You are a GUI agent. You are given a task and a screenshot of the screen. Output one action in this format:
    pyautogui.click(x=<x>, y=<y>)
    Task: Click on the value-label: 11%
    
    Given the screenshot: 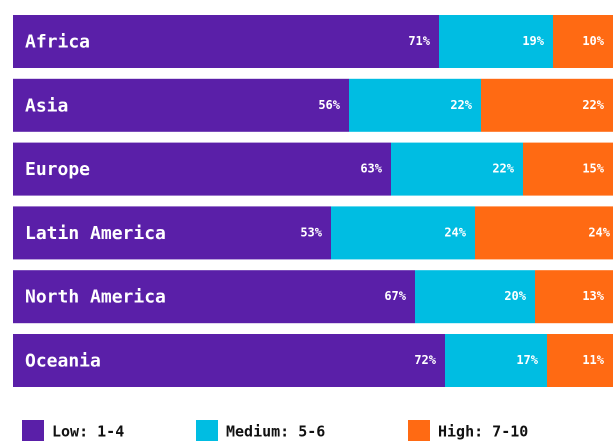 What is the action you would take?
    pyautogui.click(x=593, y=360)
    